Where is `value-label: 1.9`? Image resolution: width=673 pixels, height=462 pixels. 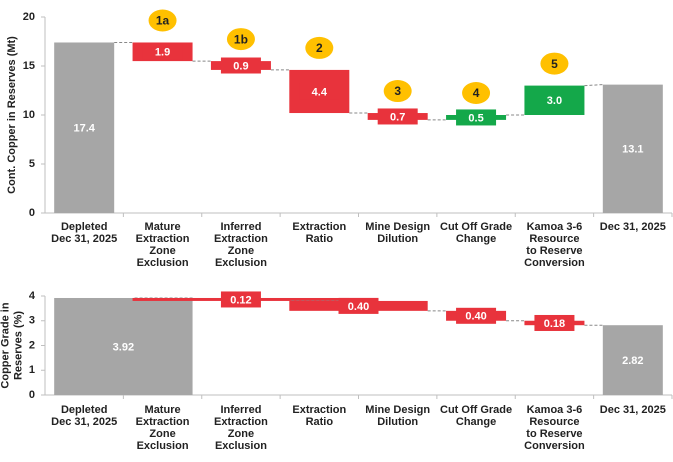 value-label: 1.9 is located at coordinates (162, 53).